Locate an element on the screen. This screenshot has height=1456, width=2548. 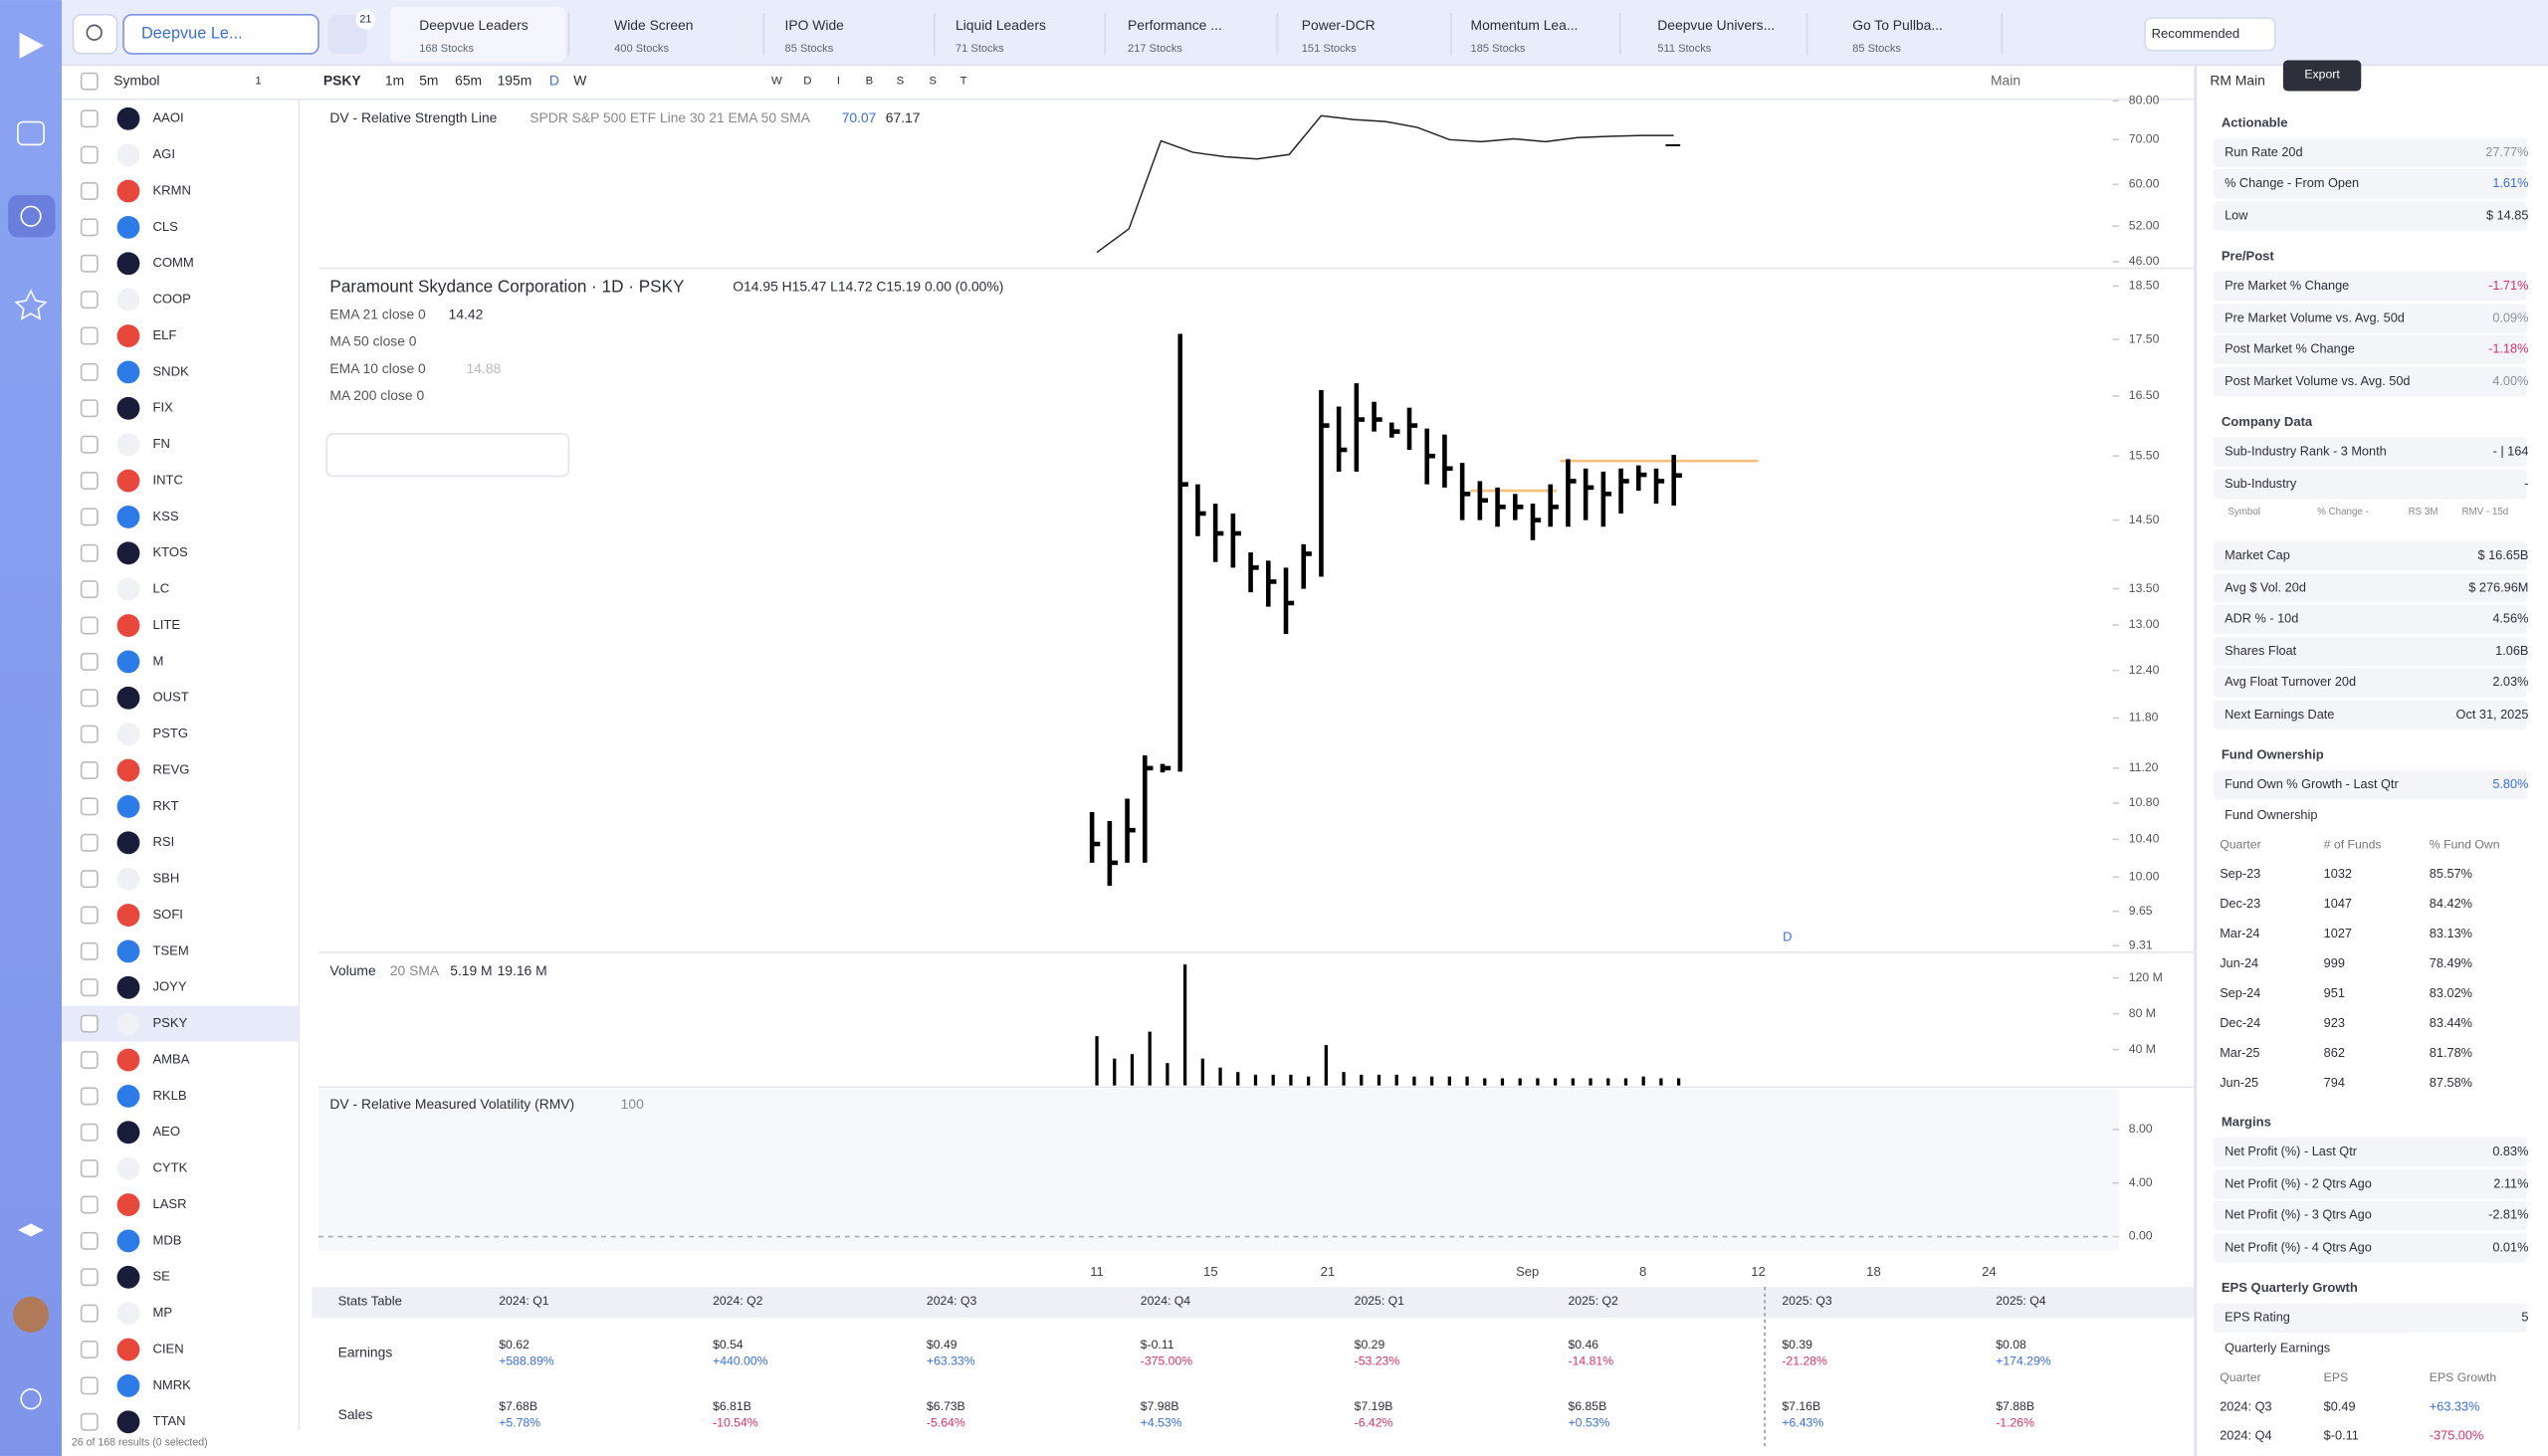
toolbar-toggle: I is located at coordinates (838, 82).